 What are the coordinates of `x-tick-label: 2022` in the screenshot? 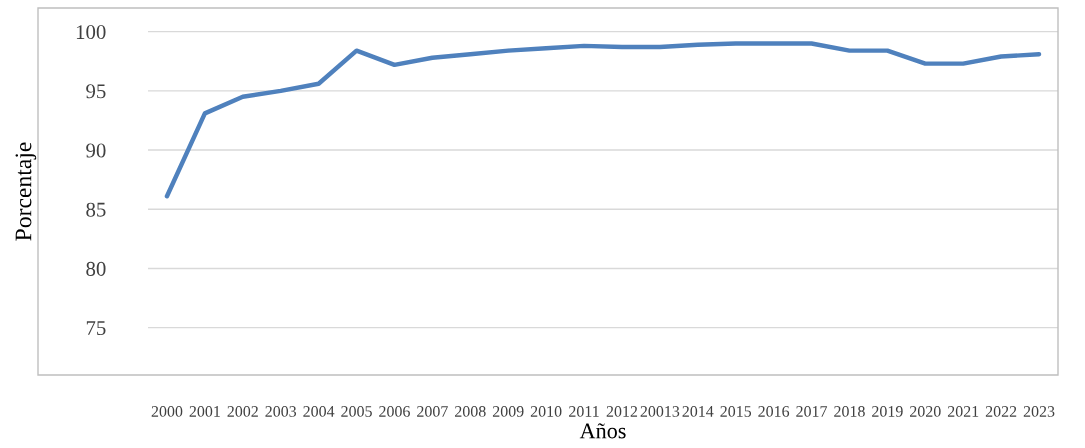 It's located at (1001, 411).